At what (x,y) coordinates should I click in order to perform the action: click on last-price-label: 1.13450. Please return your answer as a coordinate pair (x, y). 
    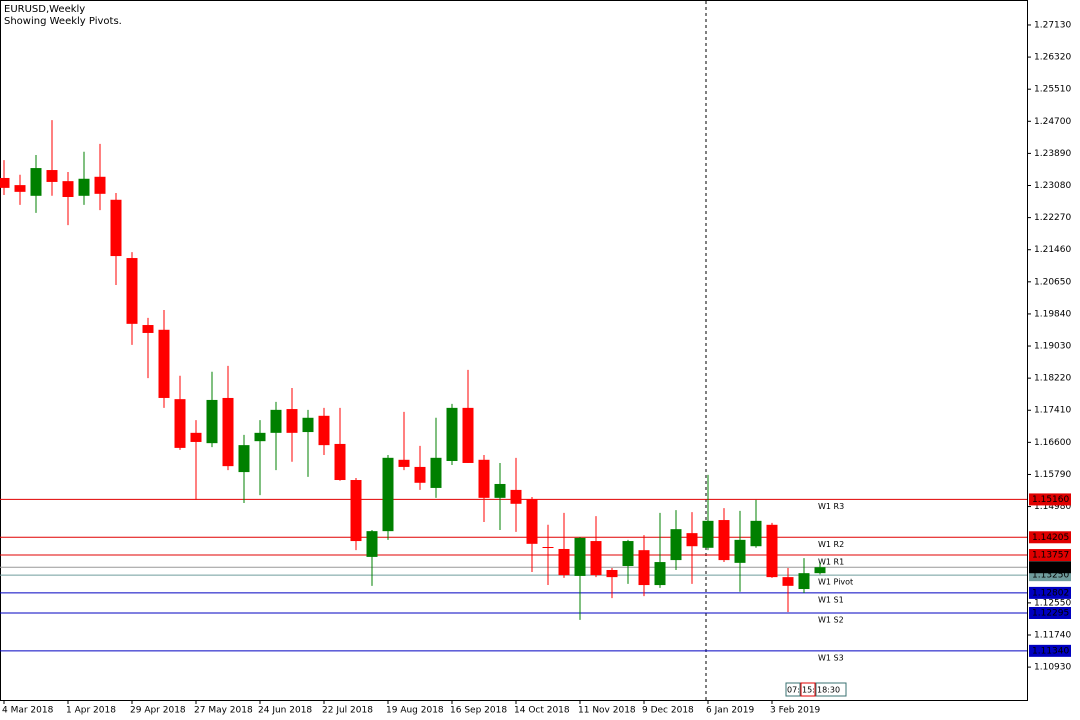
    Looking at the image, I should click on (1050, 568).